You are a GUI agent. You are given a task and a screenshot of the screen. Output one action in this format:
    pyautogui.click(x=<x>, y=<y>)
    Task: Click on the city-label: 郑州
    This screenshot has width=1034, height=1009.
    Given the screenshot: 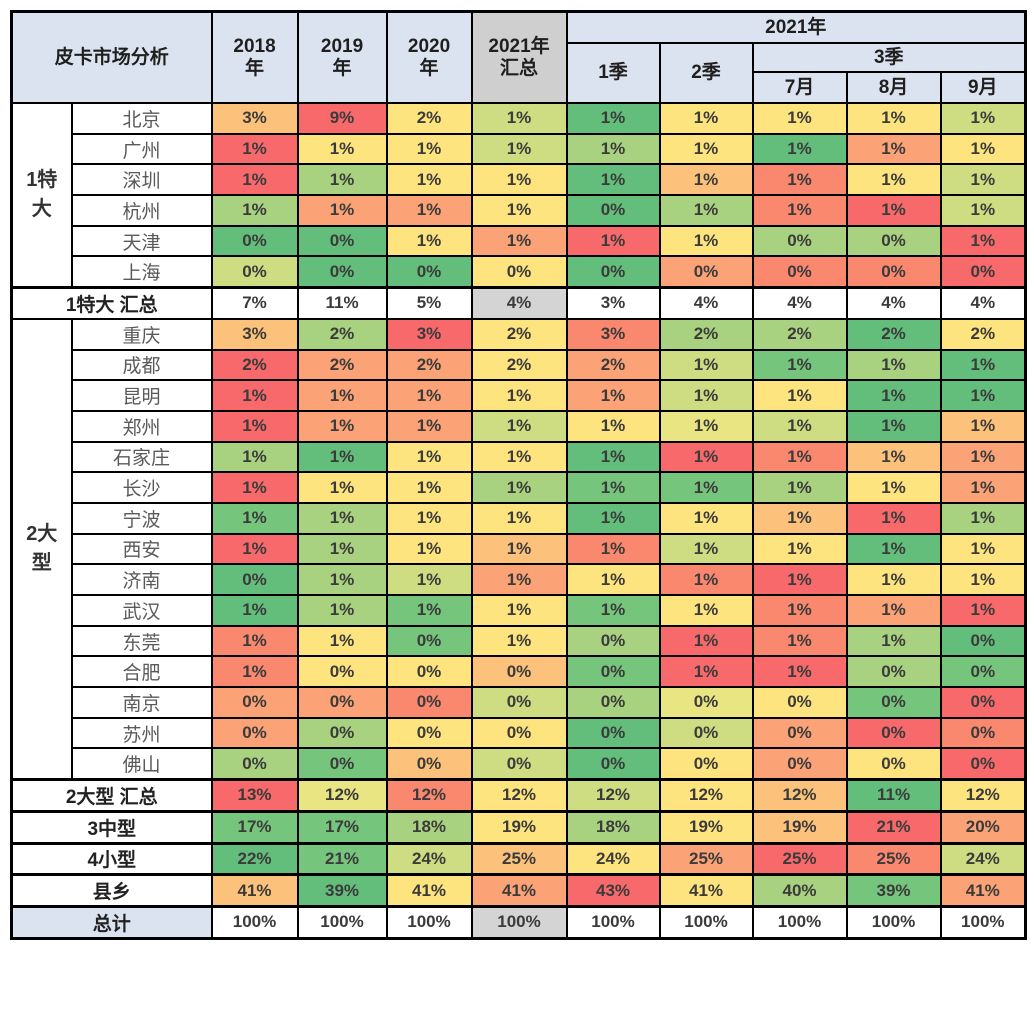 What is the action you would take?
    pyautogui.click(x=141, y=426)
    